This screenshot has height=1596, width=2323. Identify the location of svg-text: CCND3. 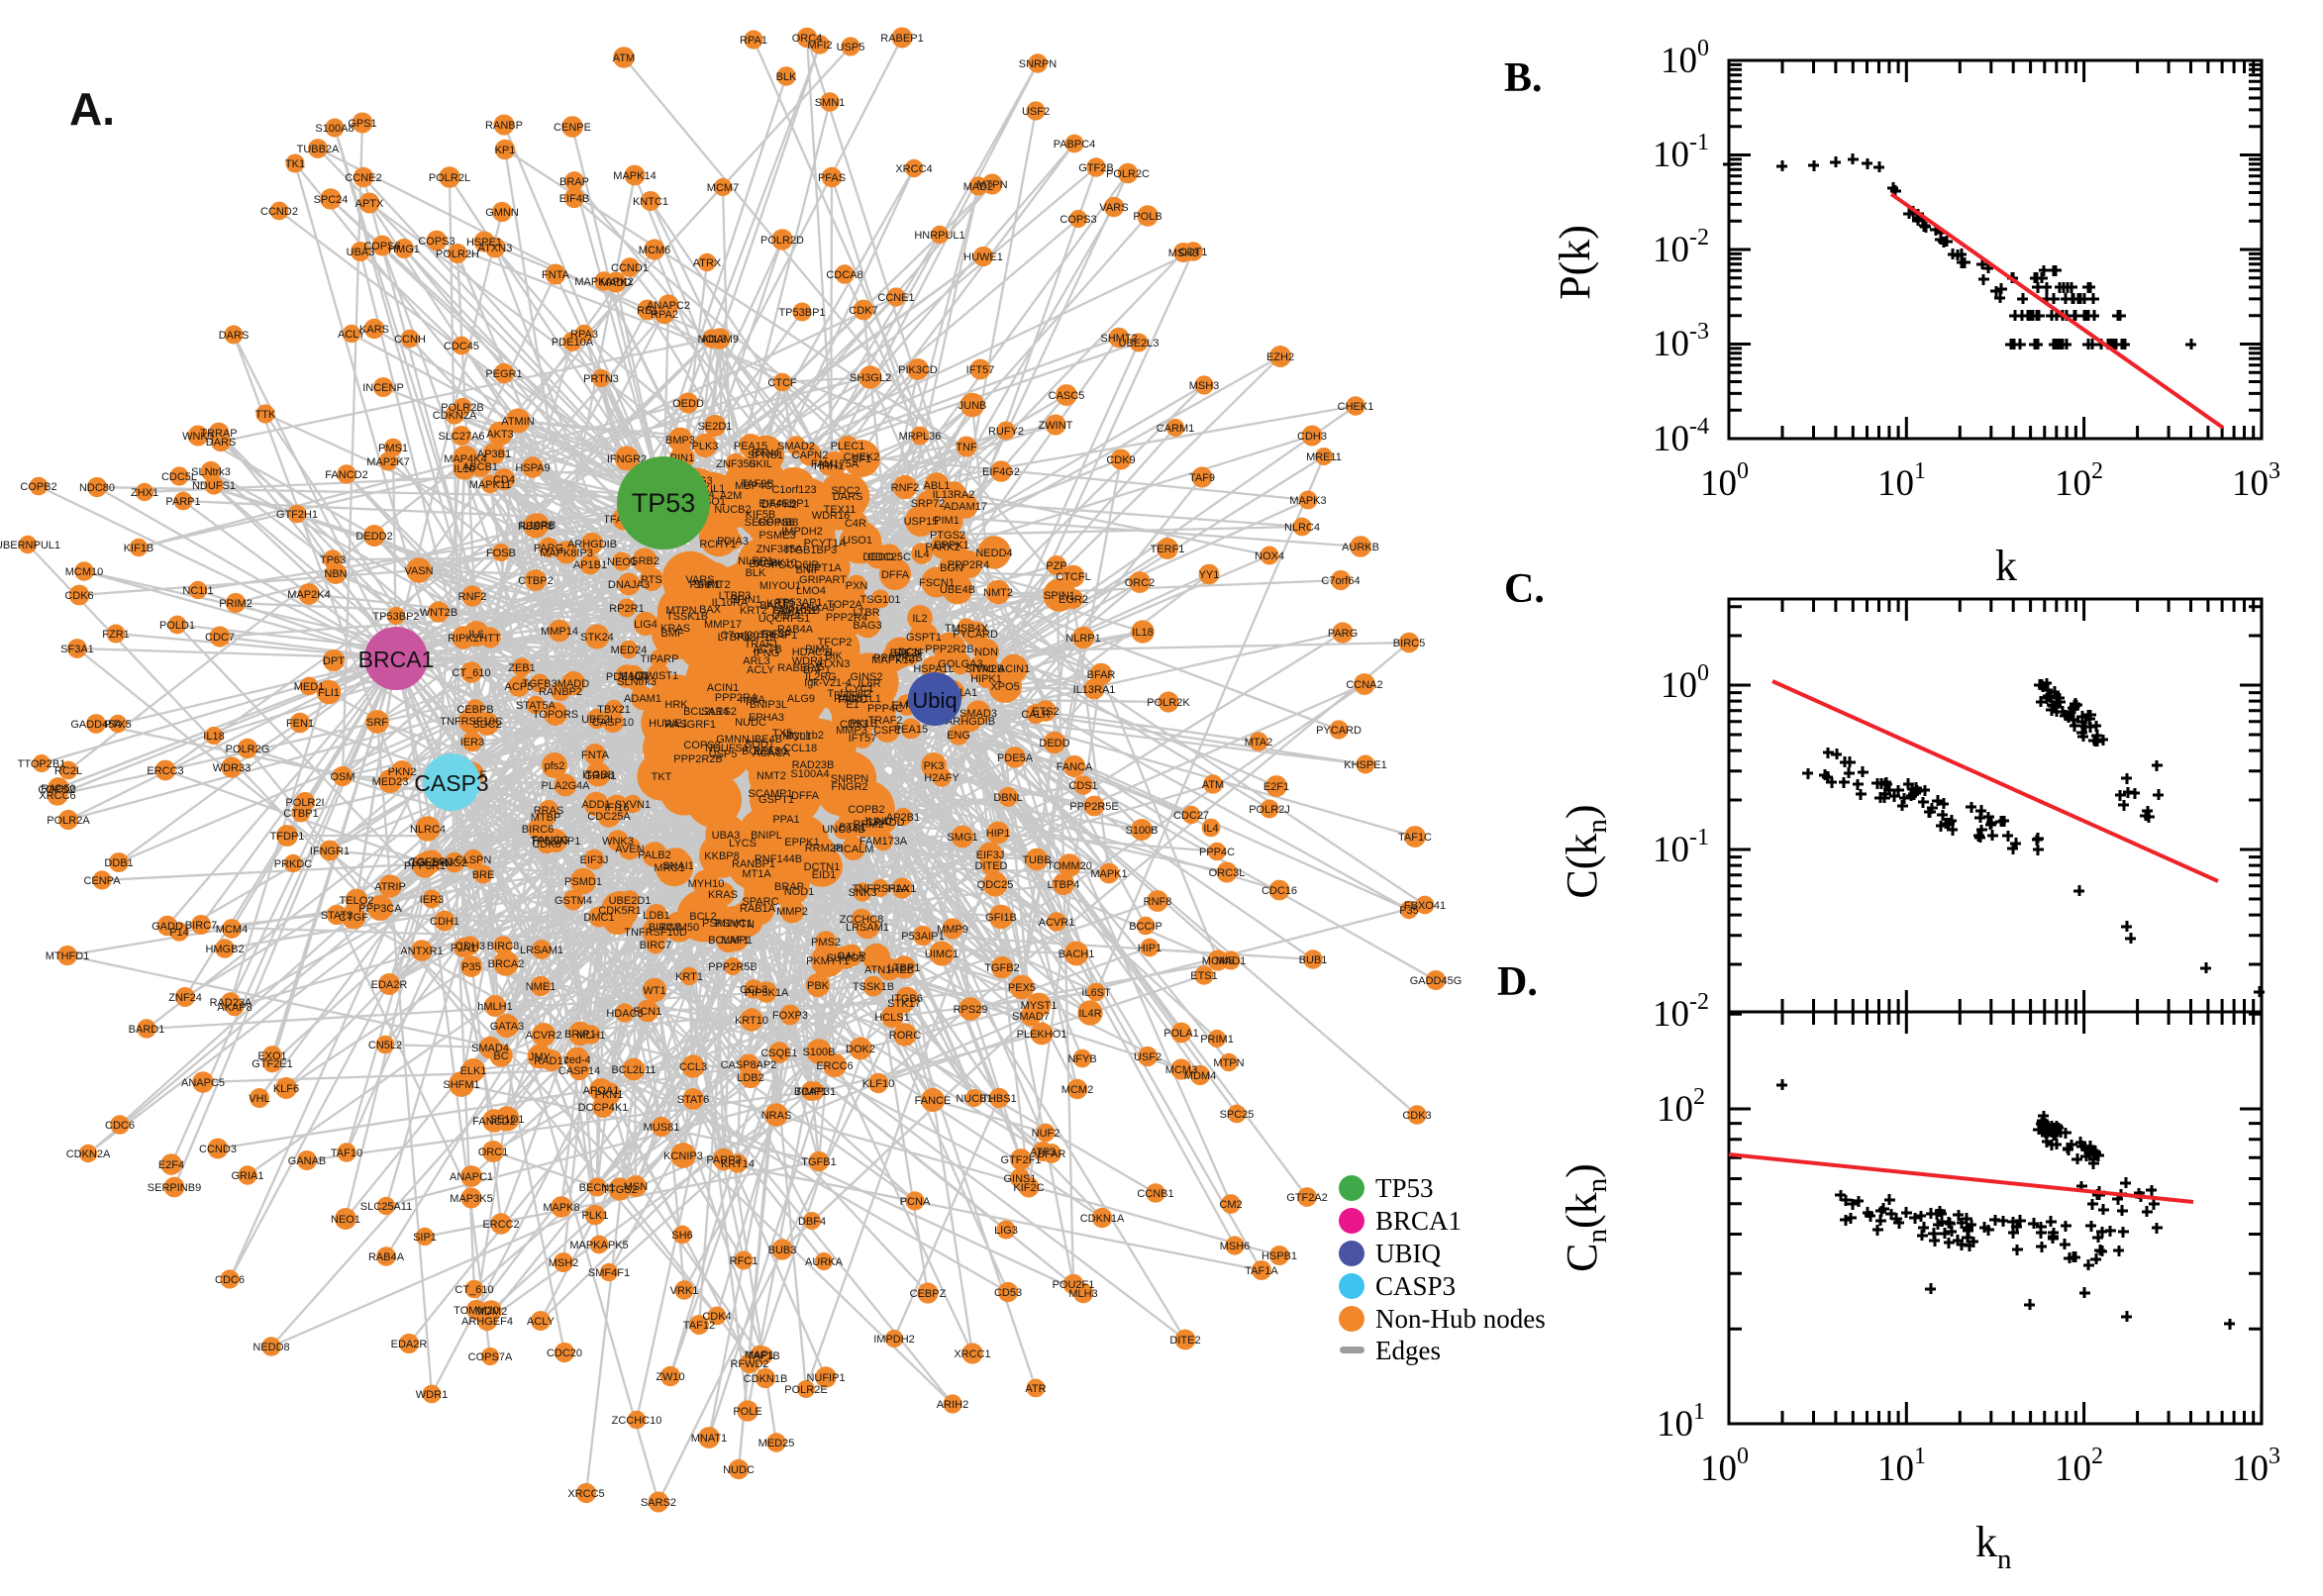
(218, 1150).